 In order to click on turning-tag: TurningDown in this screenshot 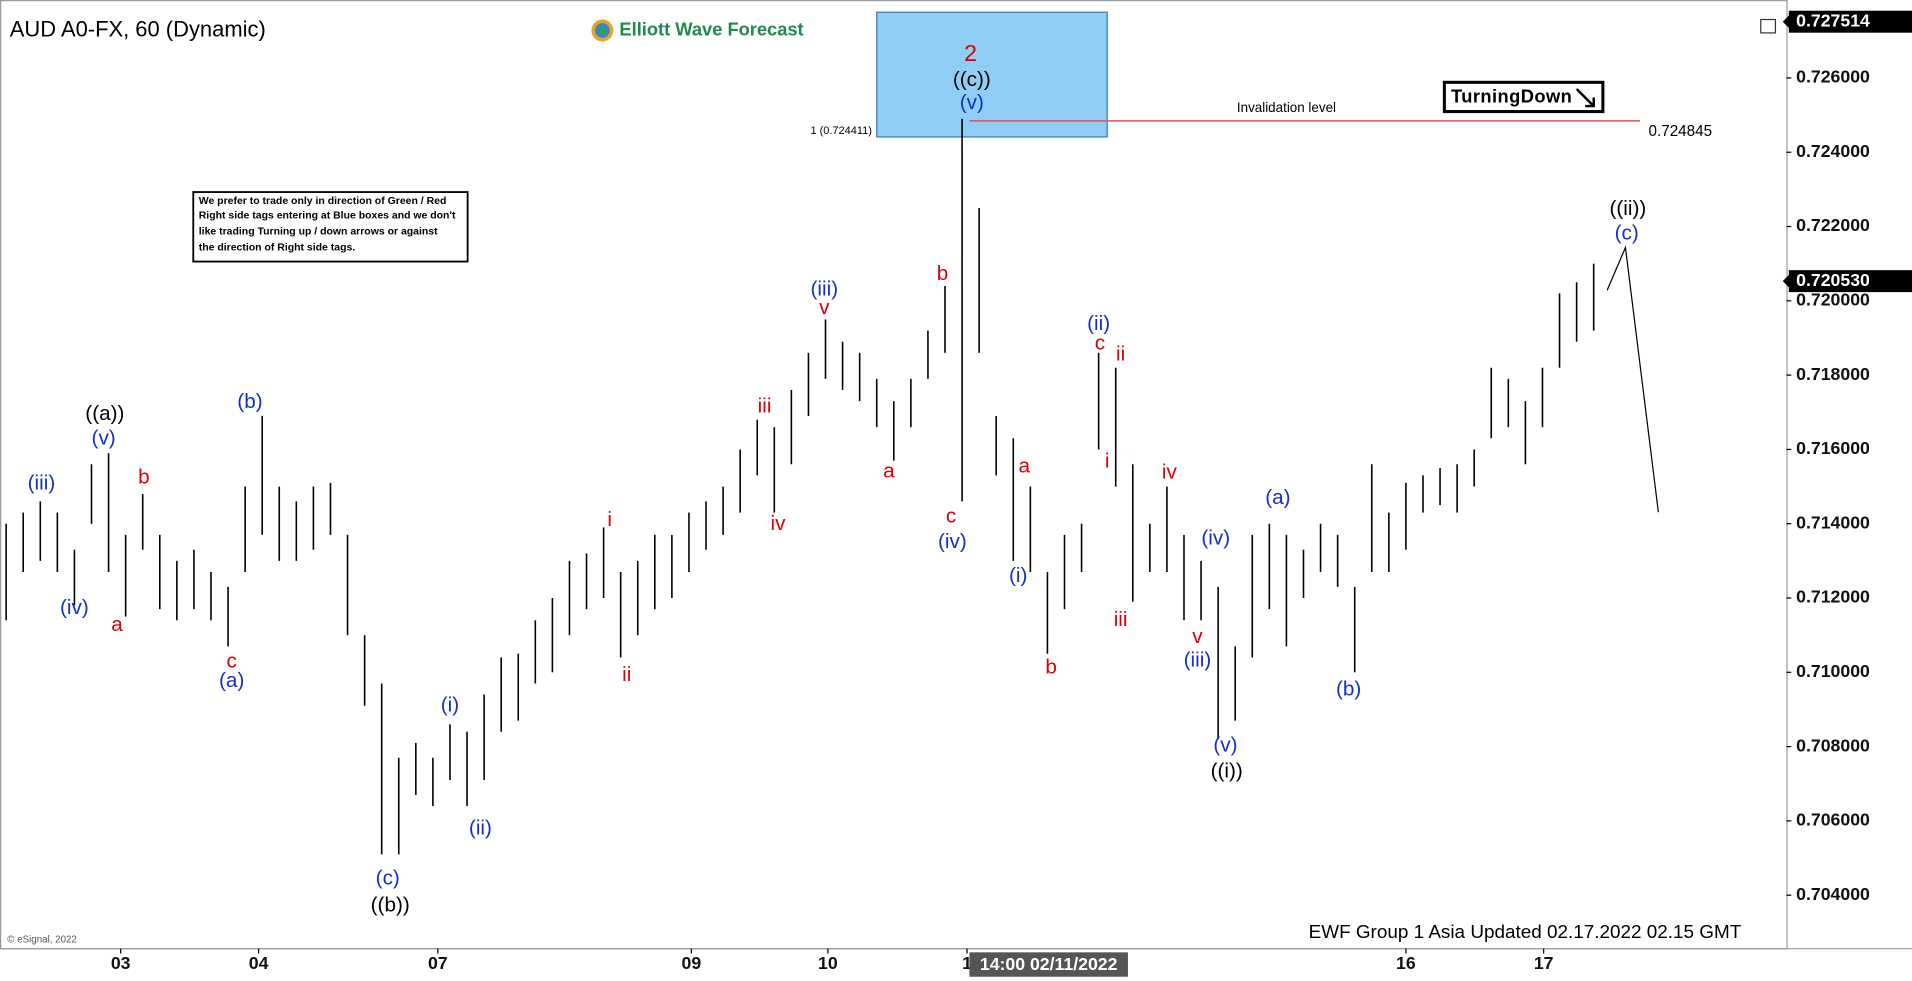, I will do `click(1523, 97)`.